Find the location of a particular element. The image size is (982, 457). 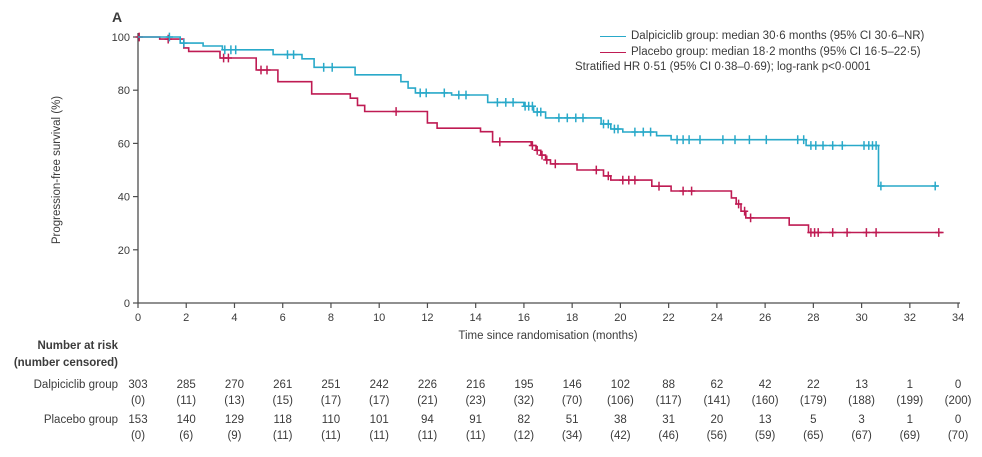

at-risk-count: 91 is located at coordinates (476, 420).